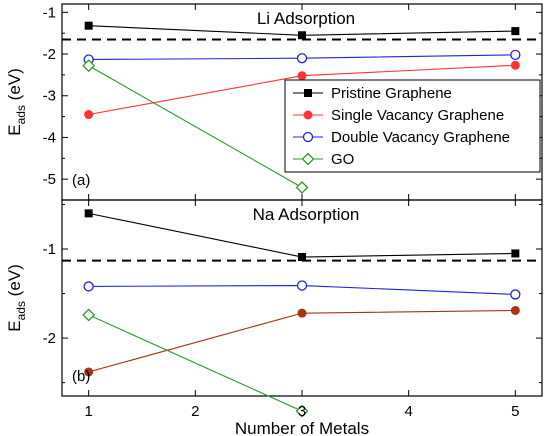  What do you see at coordinates (306, 18) in the screenshot?
I see `panel-title: Li Adsorption` at bounding box center [306, 18].